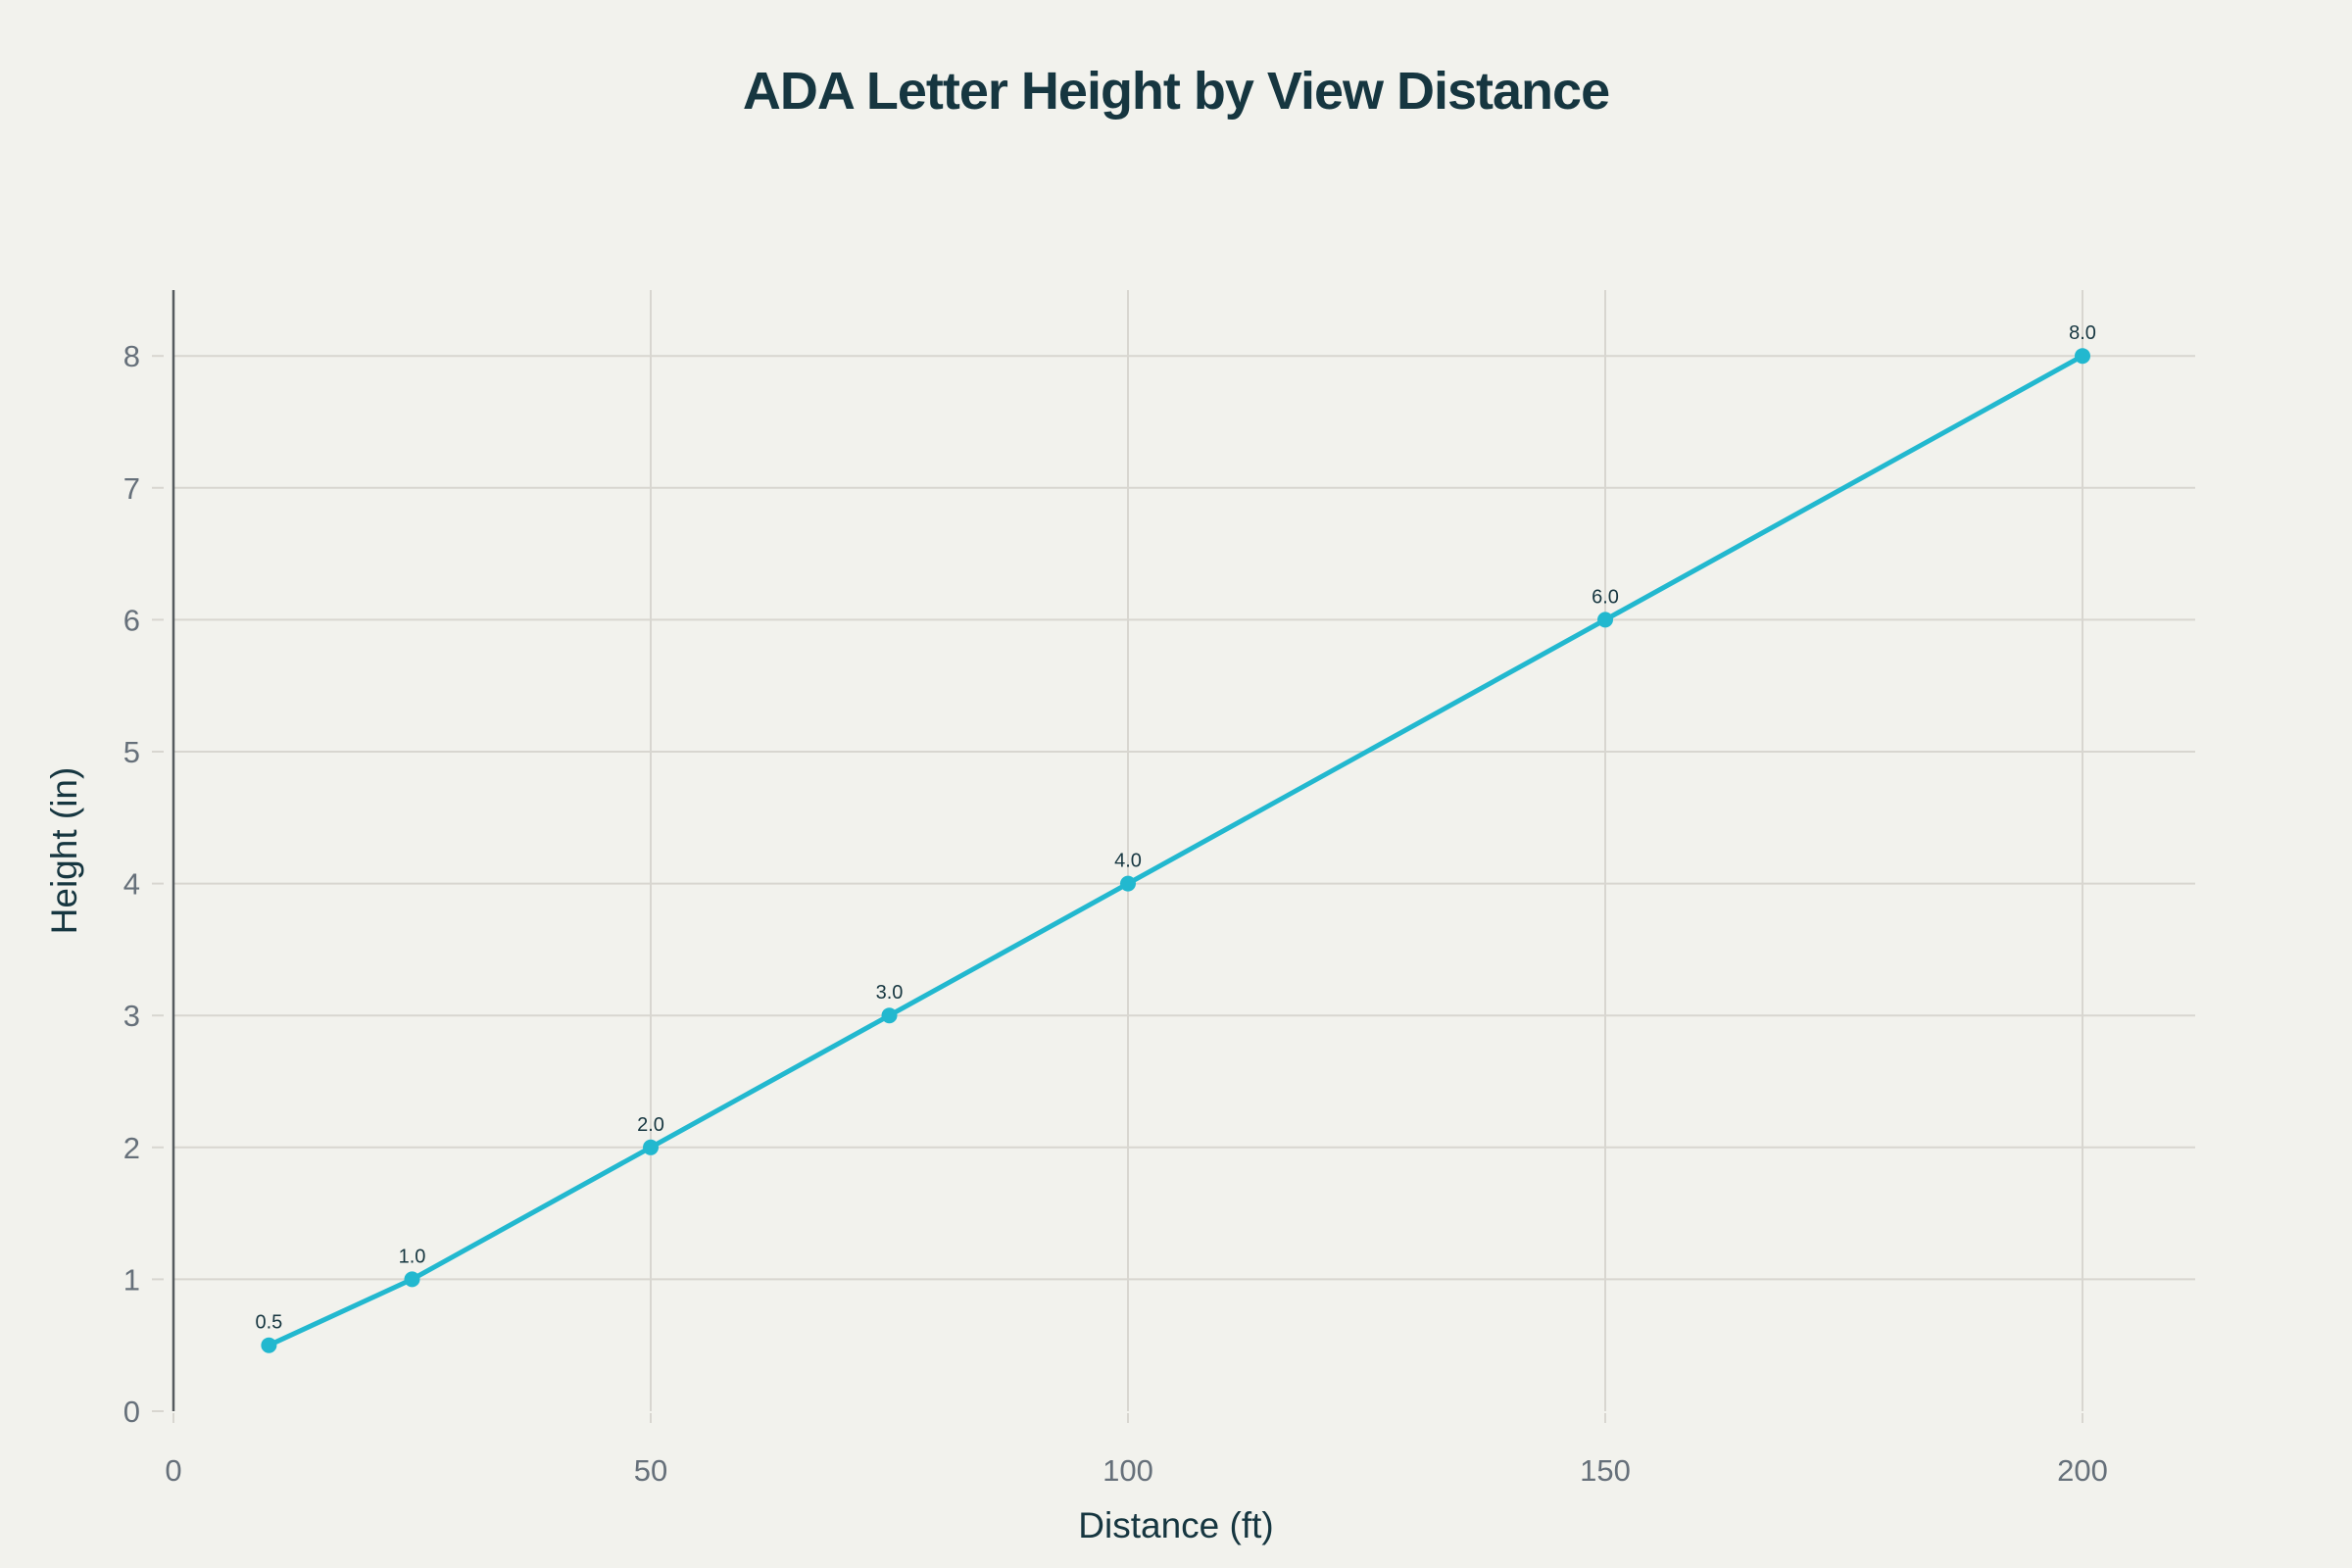 The height and width of the screenshot is (1568, 2352). What do you see at coordinates (1605, 597) in the screenshot?
I see `data-label: 6.0` at bounding box center [1605, 597].